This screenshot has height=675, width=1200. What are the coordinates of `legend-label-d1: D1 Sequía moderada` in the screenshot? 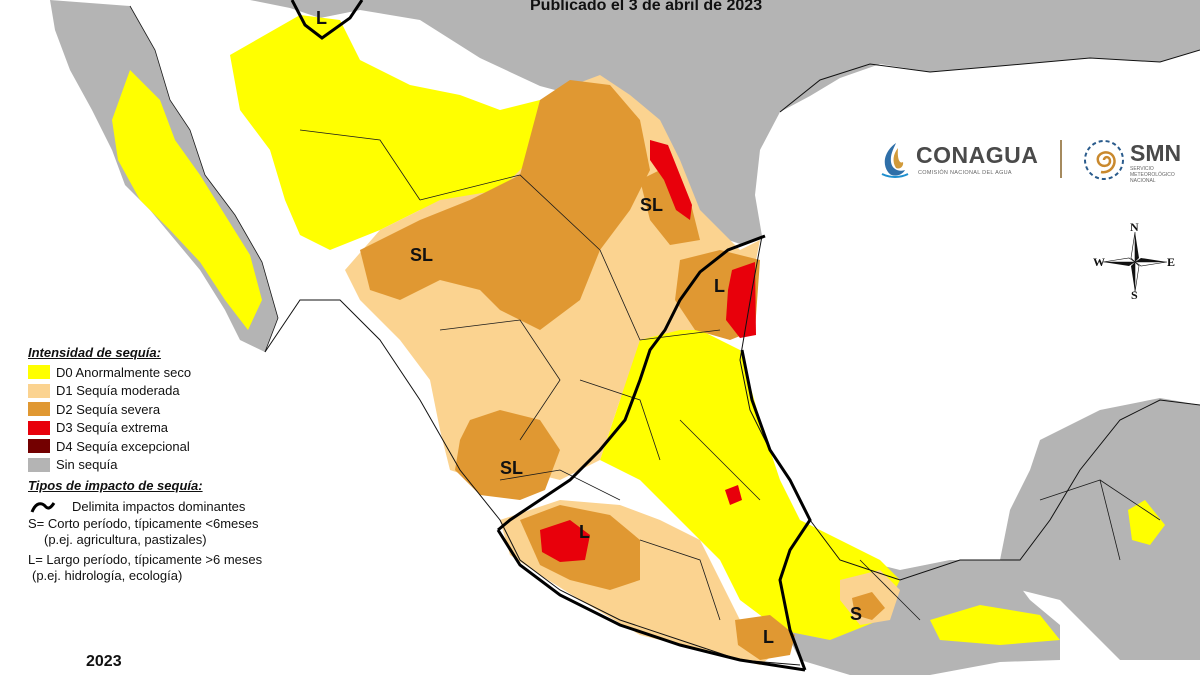 It's located at (118, 391).